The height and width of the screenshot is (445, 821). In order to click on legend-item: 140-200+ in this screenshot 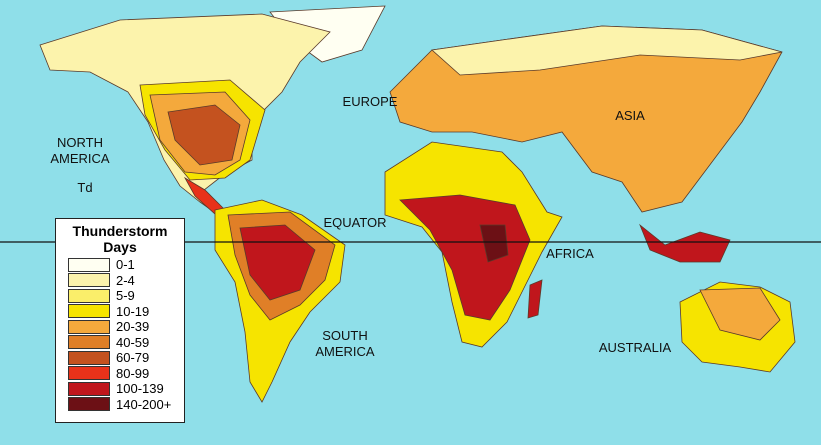, I will do `click(126, 405)`.